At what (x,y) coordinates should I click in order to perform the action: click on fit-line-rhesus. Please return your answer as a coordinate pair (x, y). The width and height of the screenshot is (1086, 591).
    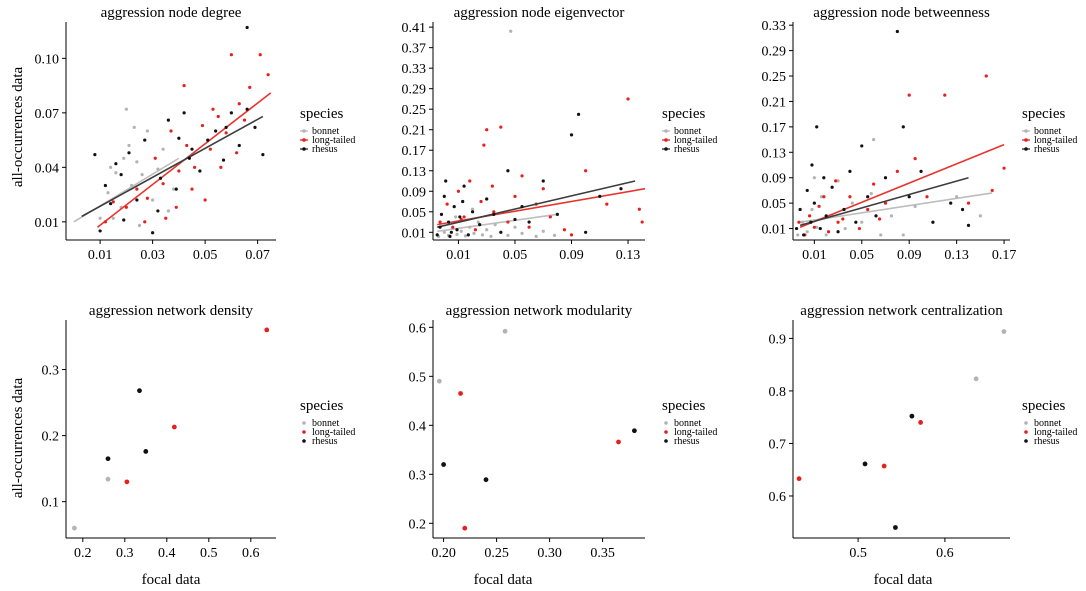
    Looking at the image, I should click on (536, 204).